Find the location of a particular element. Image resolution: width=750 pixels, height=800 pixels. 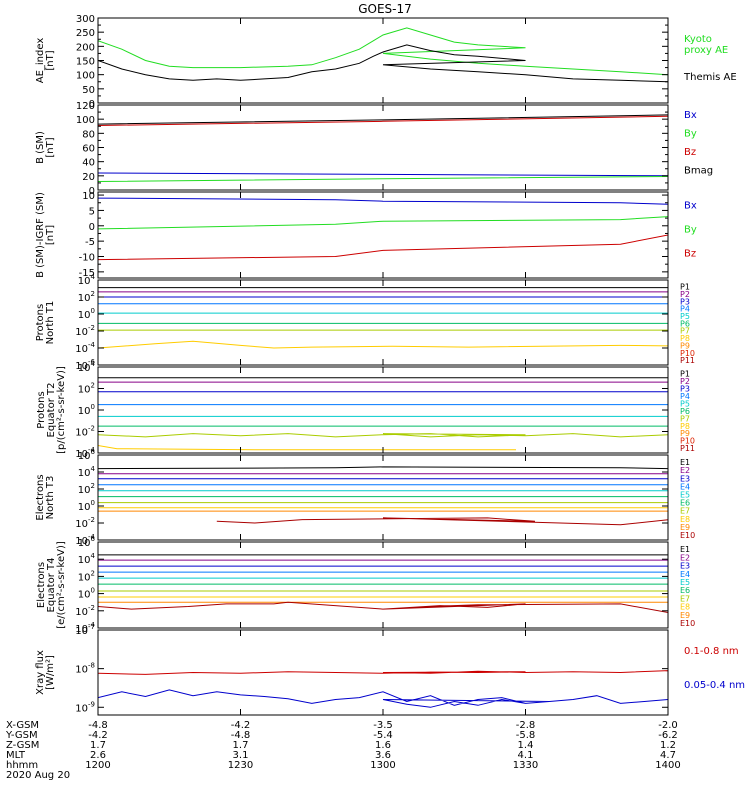

y-tick-label-exp: -9 is located at coordinates (91, 704).